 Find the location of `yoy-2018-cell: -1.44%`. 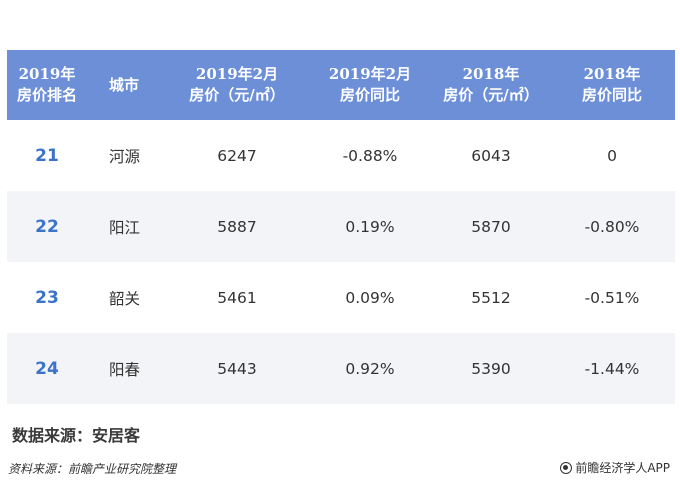

yoy-2018-cell: -1.44% is located at coordinates (612, 368).